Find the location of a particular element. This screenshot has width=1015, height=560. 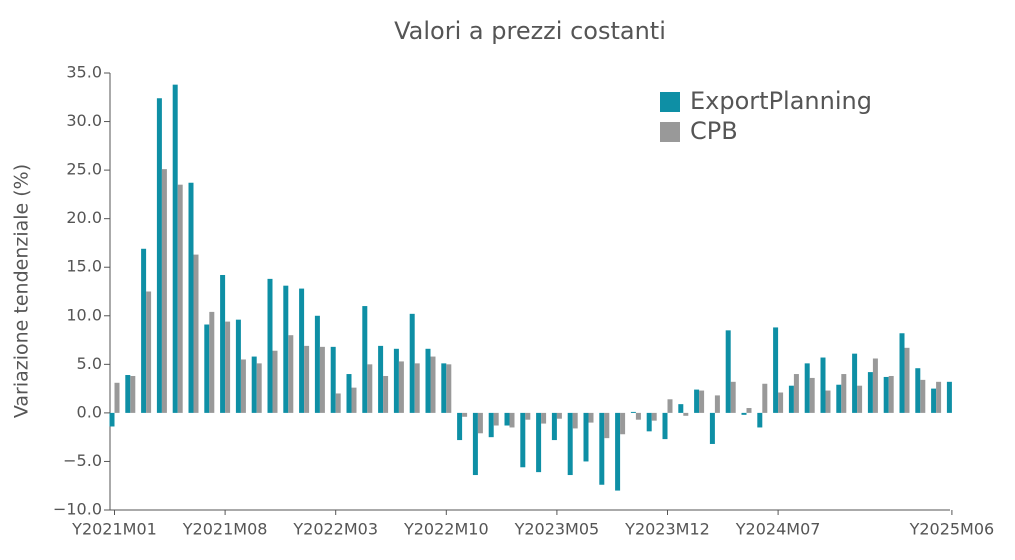

legend-label: ExportPlanning is located at coordinates (781, 101).